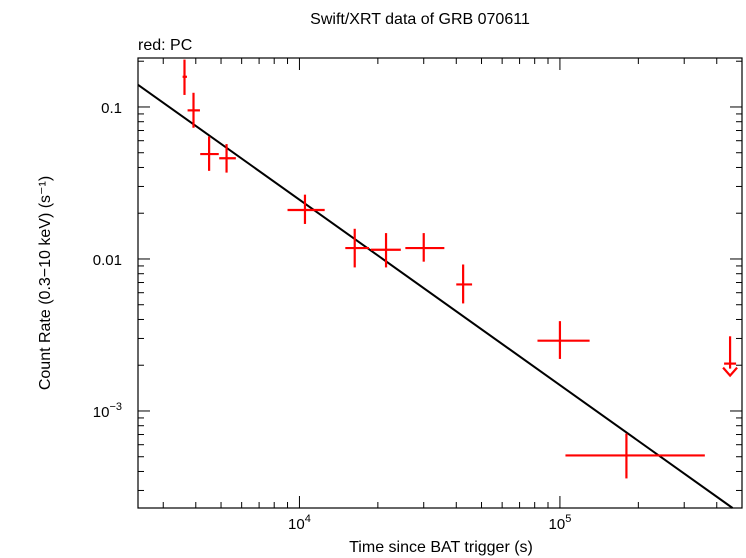 The image size is (746, 558). I want to click on y-tick-label: 0.1, so click(111, 108).